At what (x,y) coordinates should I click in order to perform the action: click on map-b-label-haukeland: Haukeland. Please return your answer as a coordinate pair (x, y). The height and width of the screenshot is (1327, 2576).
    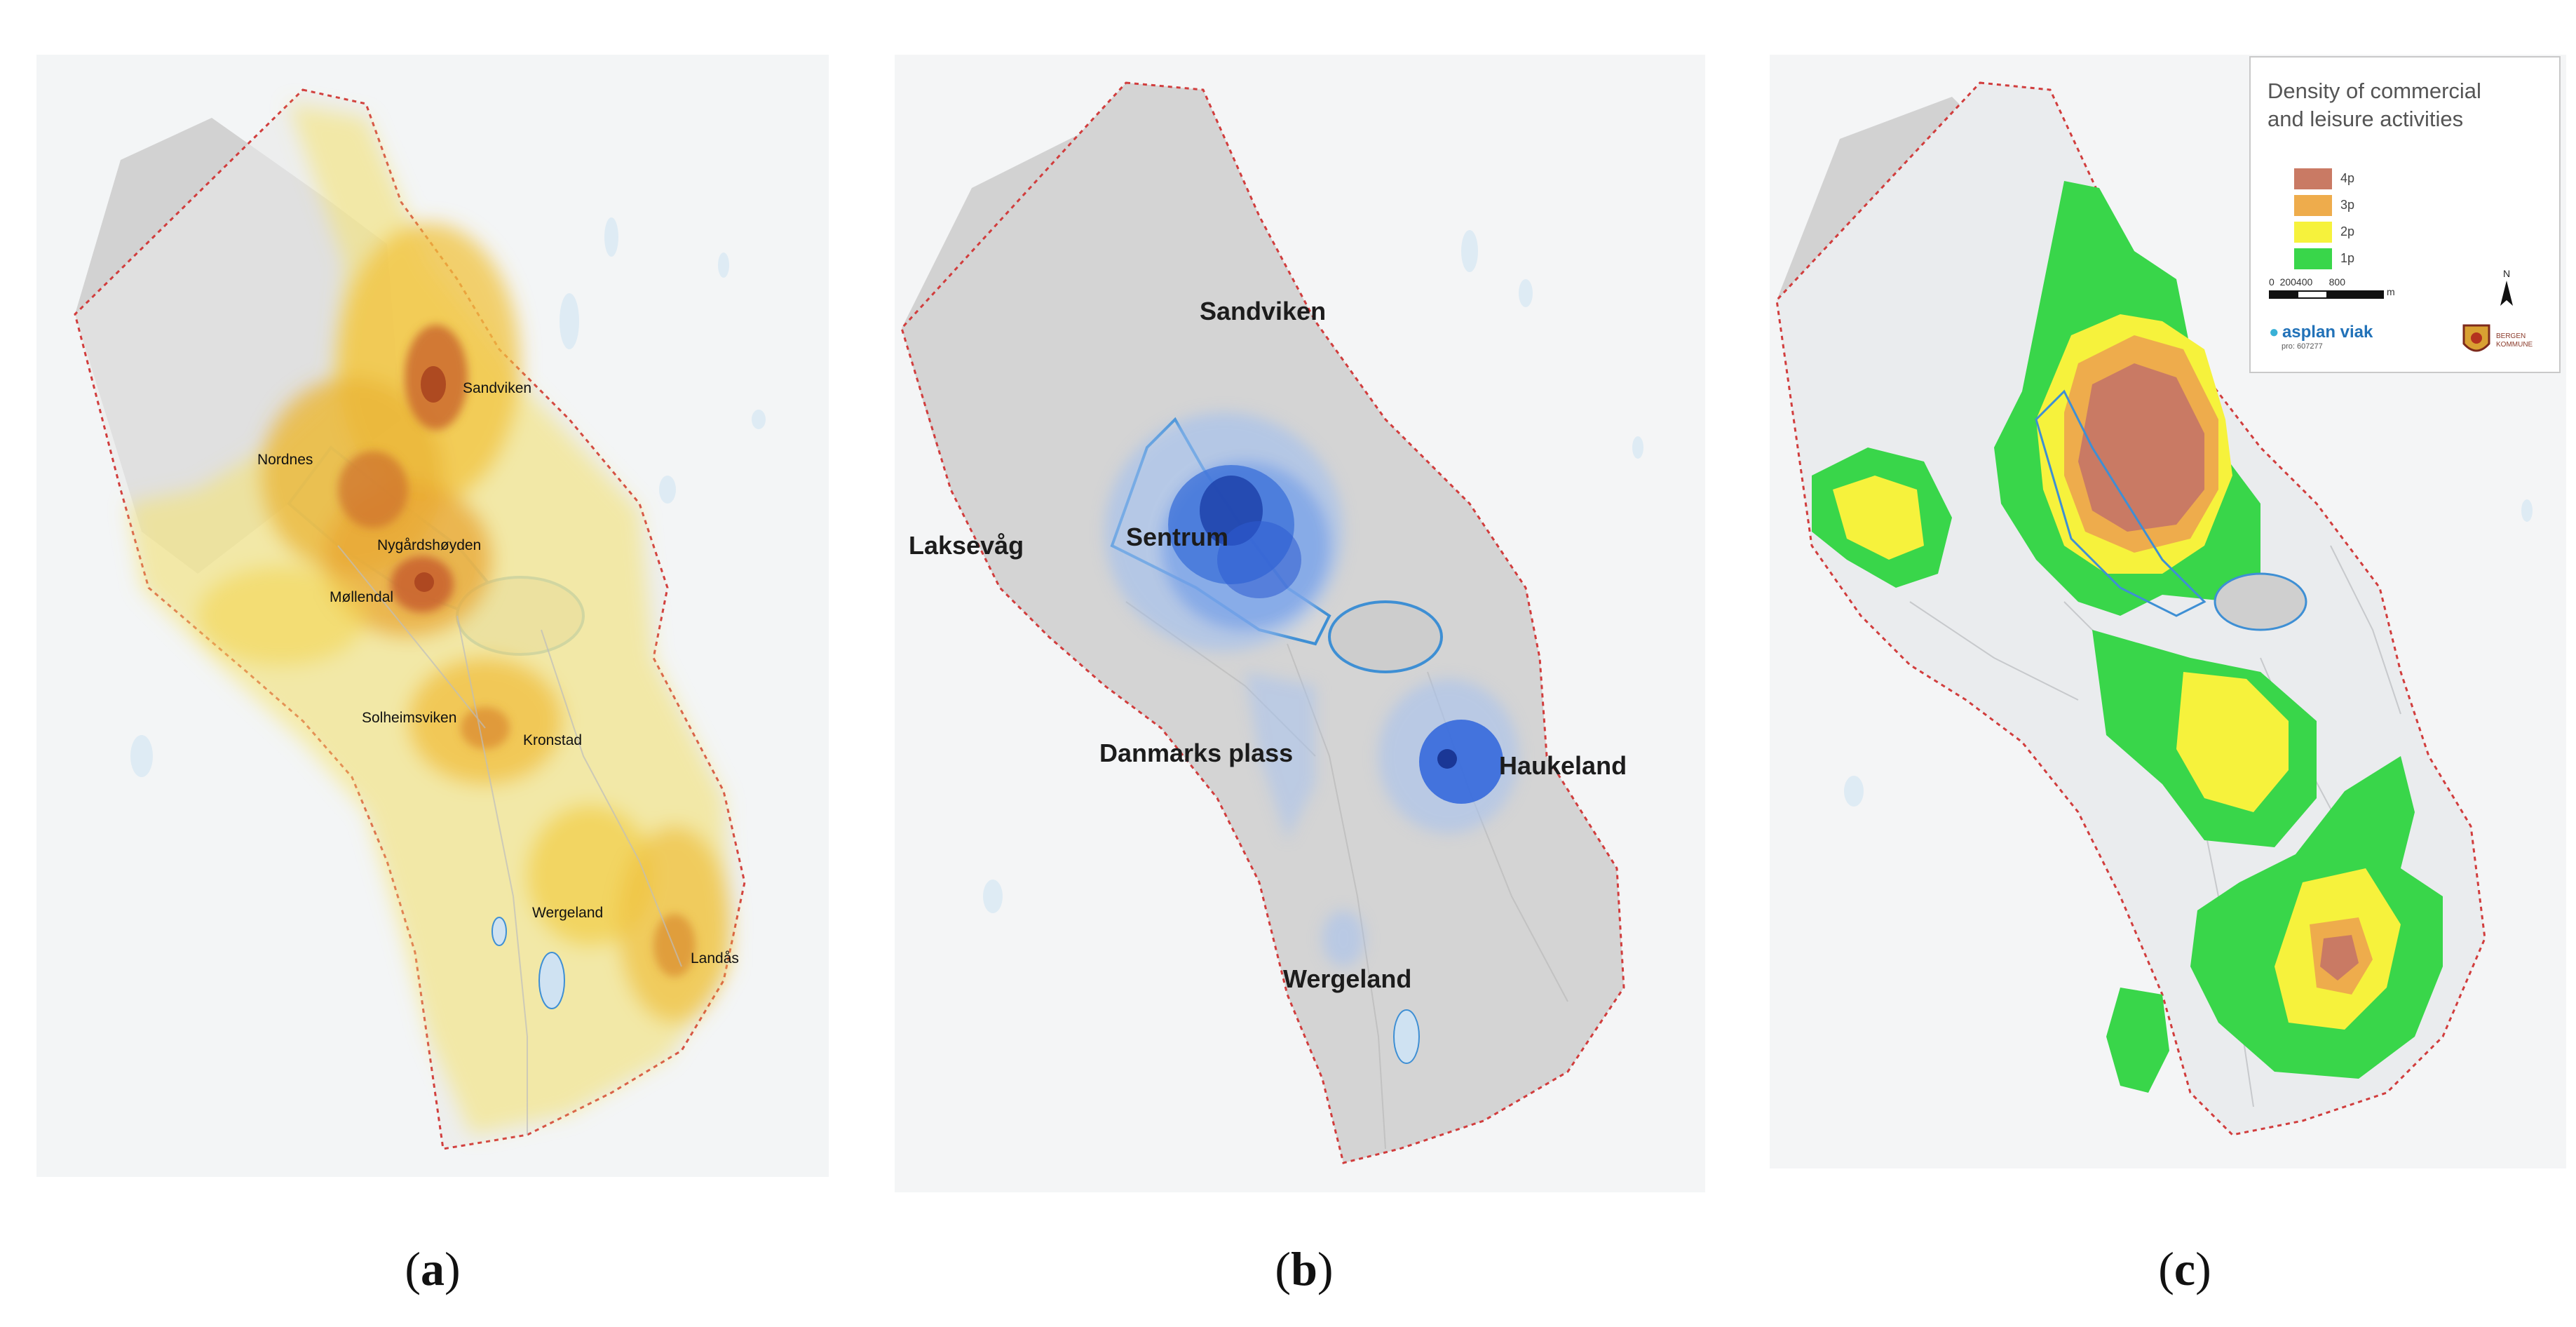
    Looking at the image, I should click on (1563, 765).